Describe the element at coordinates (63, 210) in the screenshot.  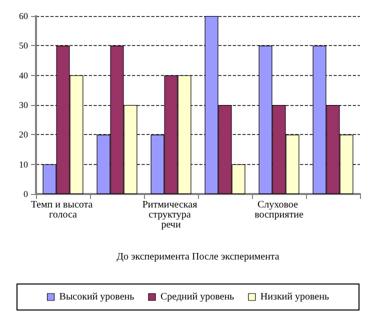
I see `x-tick-label: Темп и высота голоса` at that location.